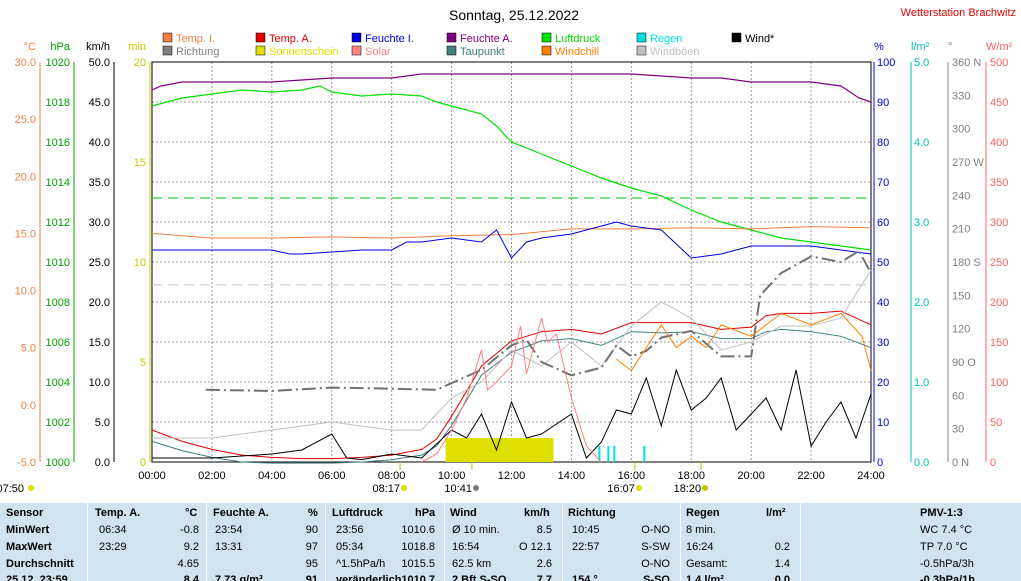 The image size is (1021, 581). Describe the element at coordinates (941, 513) in the screenshot. I see `header-pmv: PMV-1:3` at that location.